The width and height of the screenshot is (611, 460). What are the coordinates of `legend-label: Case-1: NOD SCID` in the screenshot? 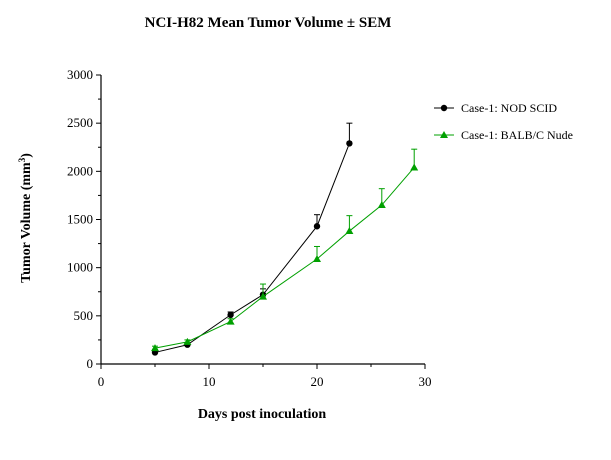 It's located at (509, 108).